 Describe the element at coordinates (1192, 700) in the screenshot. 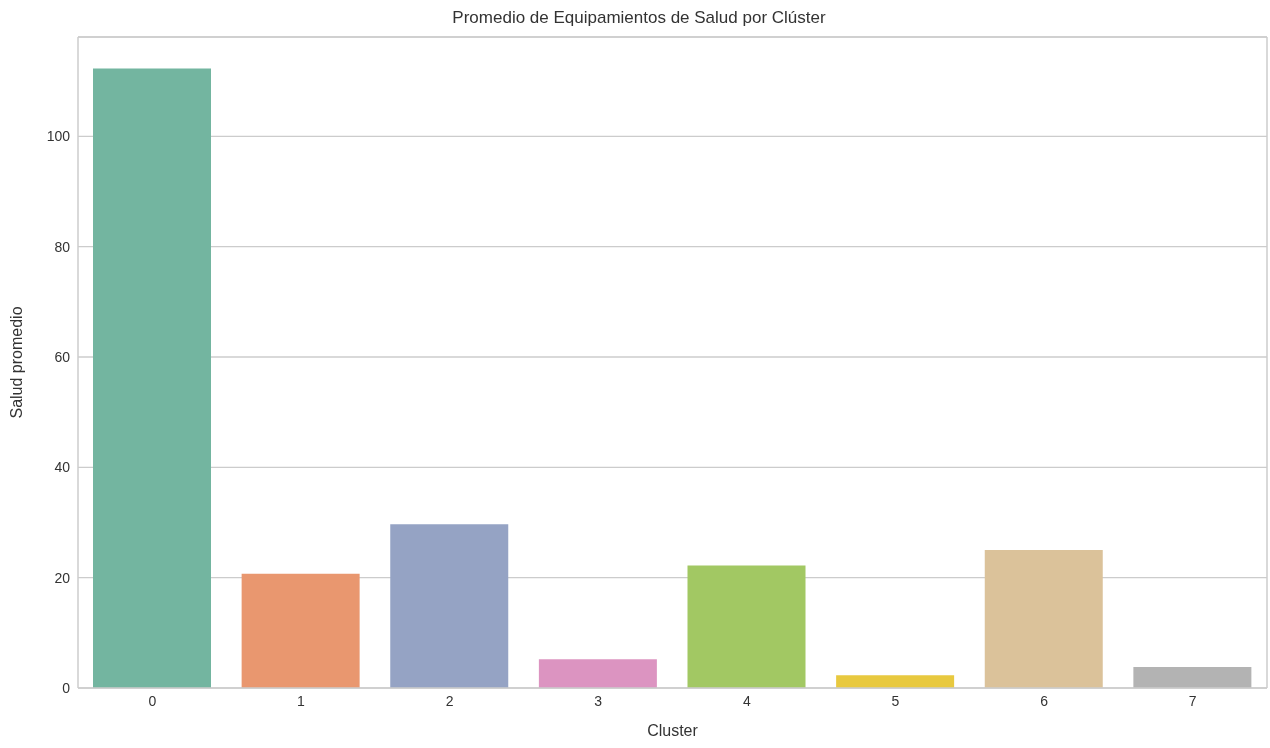

I see `x-tick-label: 7` at that location.